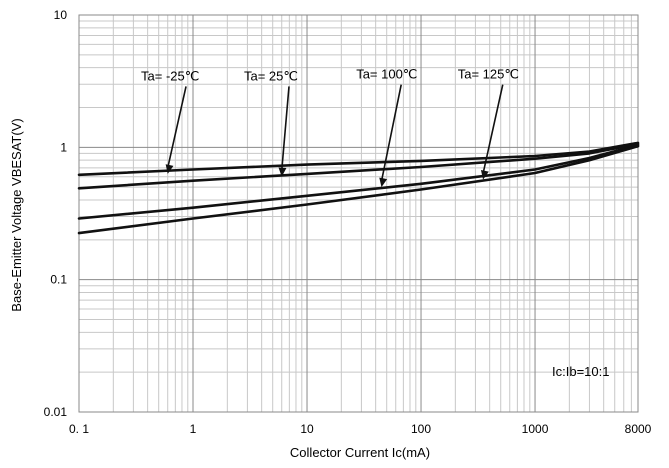  I want to click on y-tick-labels: 10 1 0.1 0.01, so click(56, 213).